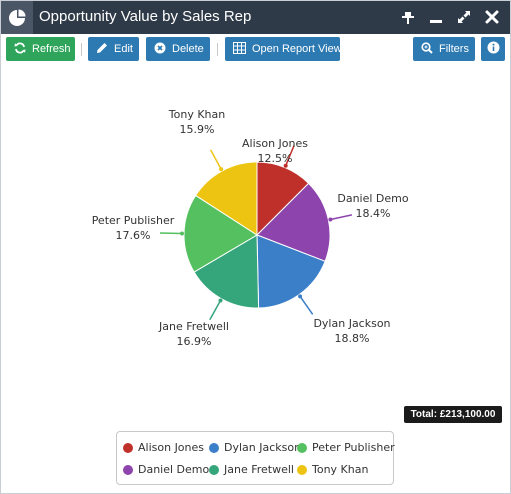 Image resolution: width=511 pixels, height=494 pixels. I want to click on info-button, so click(493, 49).